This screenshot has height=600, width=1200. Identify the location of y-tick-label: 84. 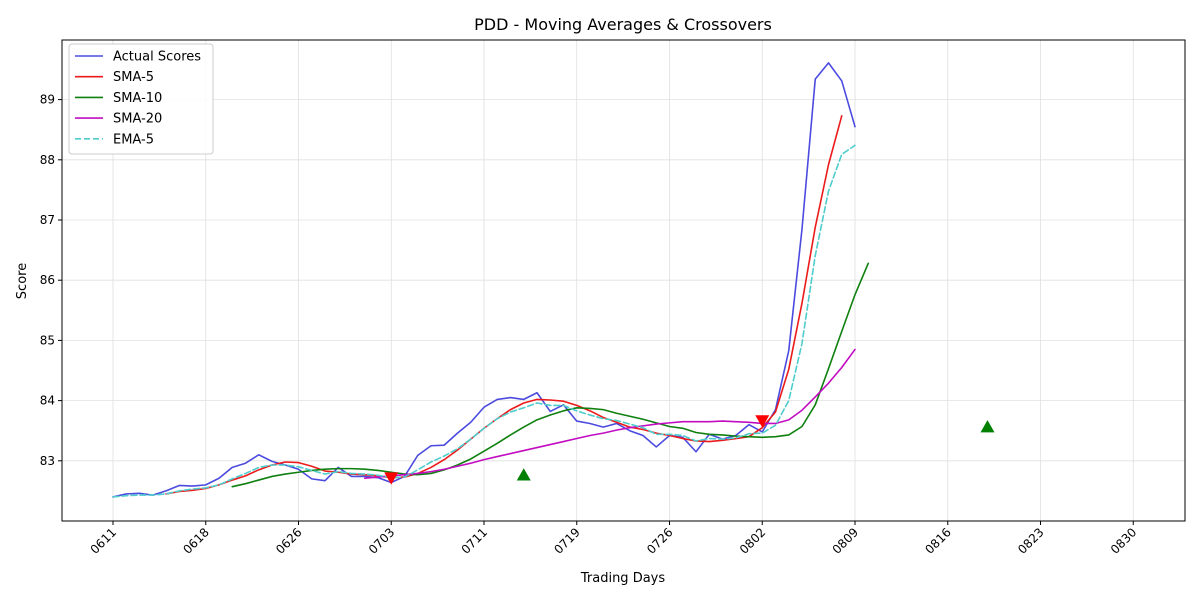
(47, 401).